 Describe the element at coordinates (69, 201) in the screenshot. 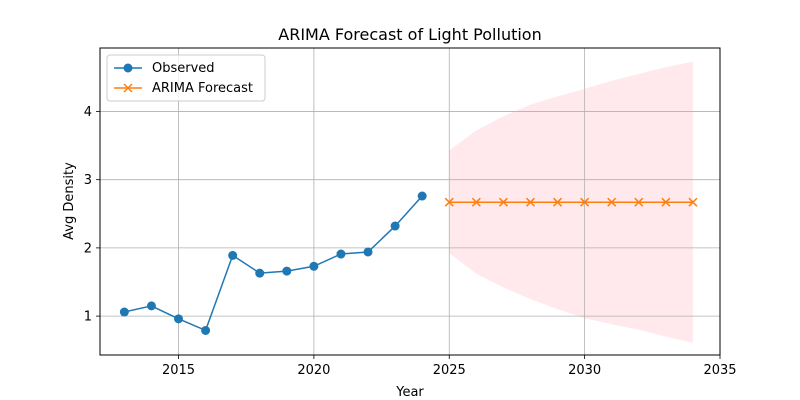

I see `y-axis-label: Avg Density` at that location.